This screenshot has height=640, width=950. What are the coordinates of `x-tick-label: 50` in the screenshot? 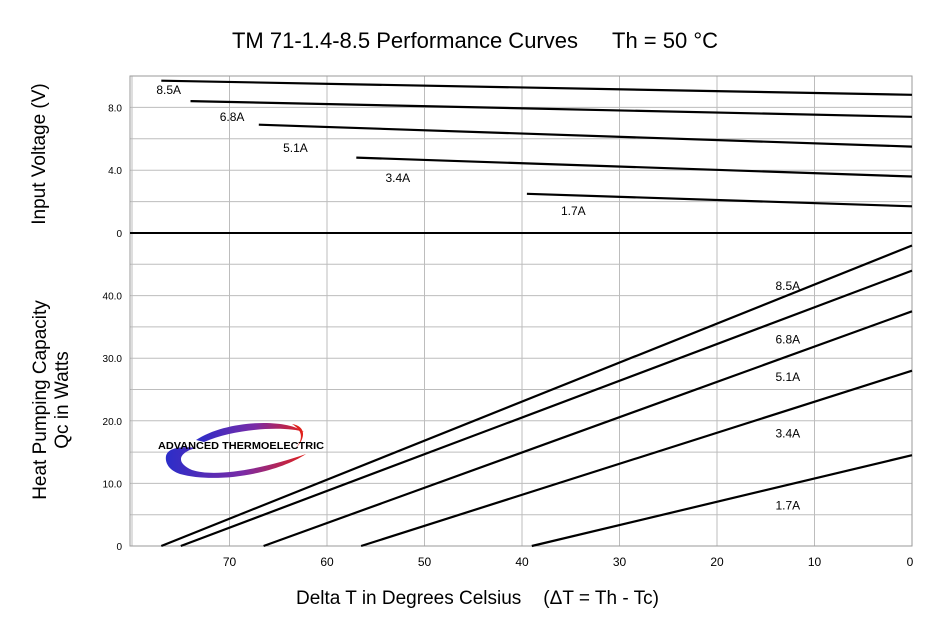 It's located at (425, 562).